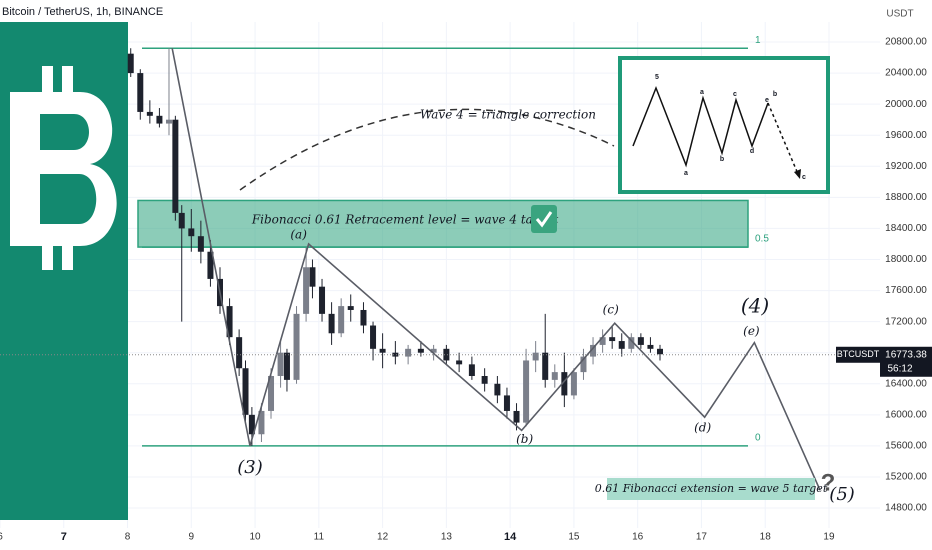 The height and width of the screenshot is (550, 932). I want to click on inset-frame, so click(724, 125).